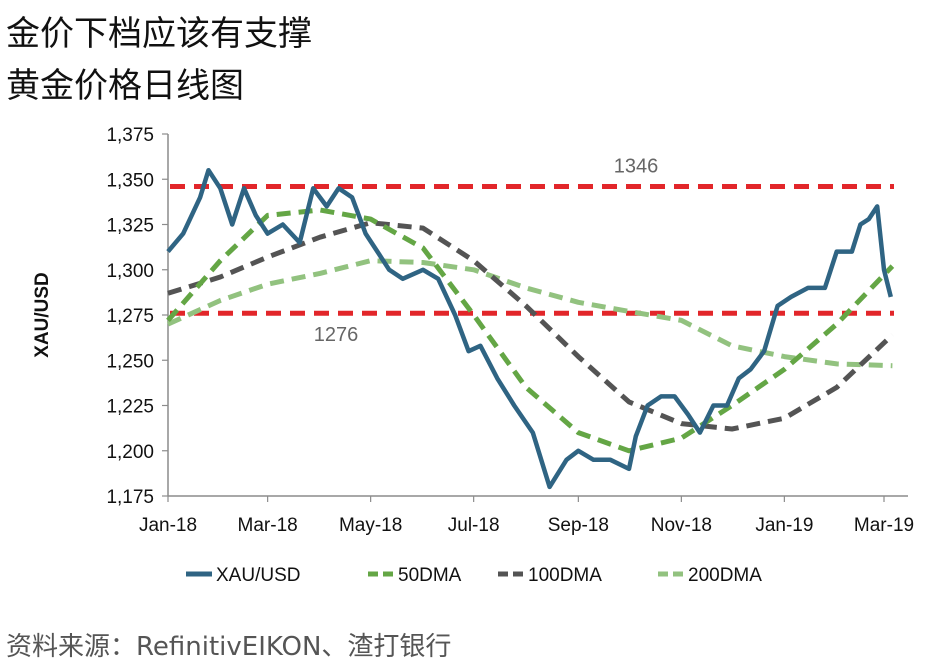 This screenshot has width=938, height=672. I want to click on x-tick-label: Mar-18, so click(268, 525).